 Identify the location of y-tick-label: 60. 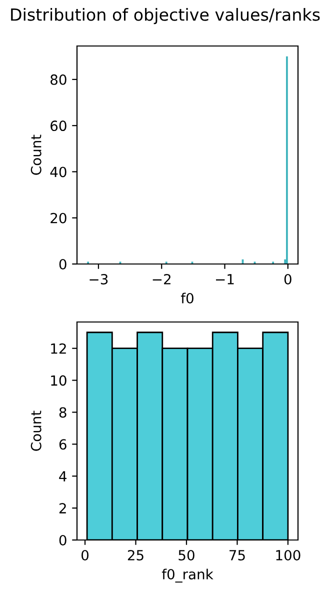
(58, 126).